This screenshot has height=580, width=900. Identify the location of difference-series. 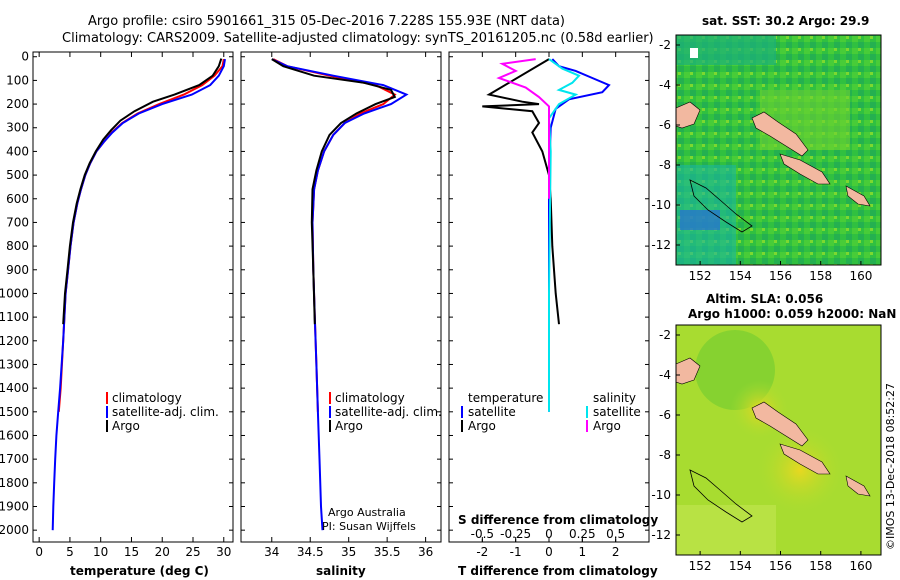
(546, 235).